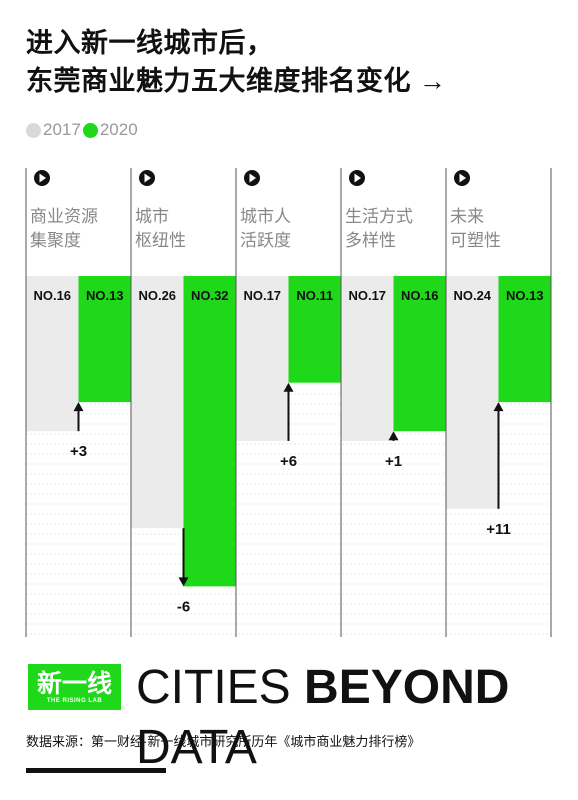 Image resolution: width=578 pixels, height=800 pixels. I want to click on legend: 2017 2020, so click(83, 130).